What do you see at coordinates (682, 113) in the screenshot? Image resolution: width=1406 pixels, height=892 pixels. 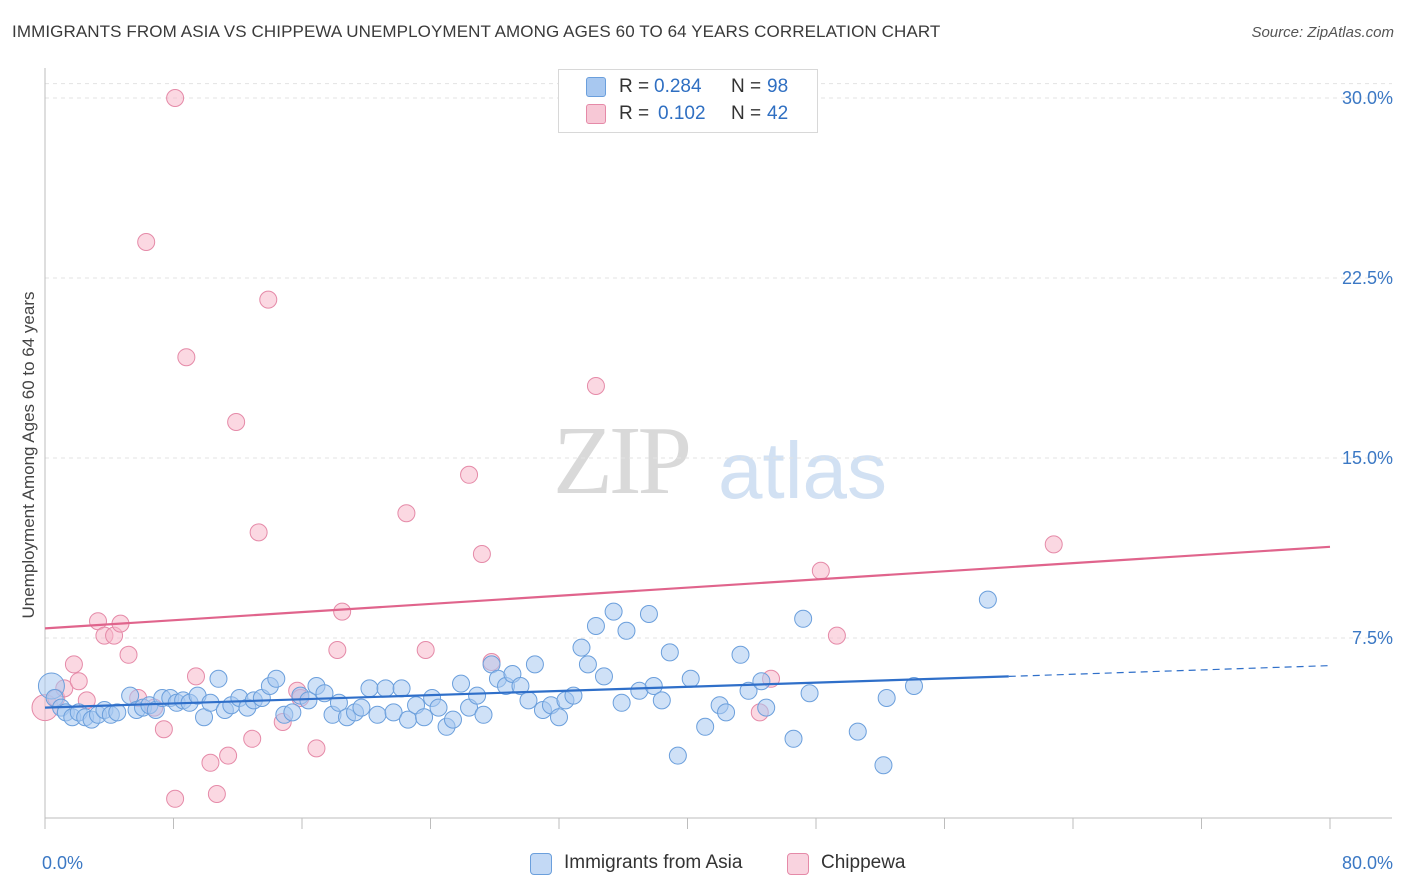 I see `legend-r-value: 0.102` at bounding box center [682, 113].